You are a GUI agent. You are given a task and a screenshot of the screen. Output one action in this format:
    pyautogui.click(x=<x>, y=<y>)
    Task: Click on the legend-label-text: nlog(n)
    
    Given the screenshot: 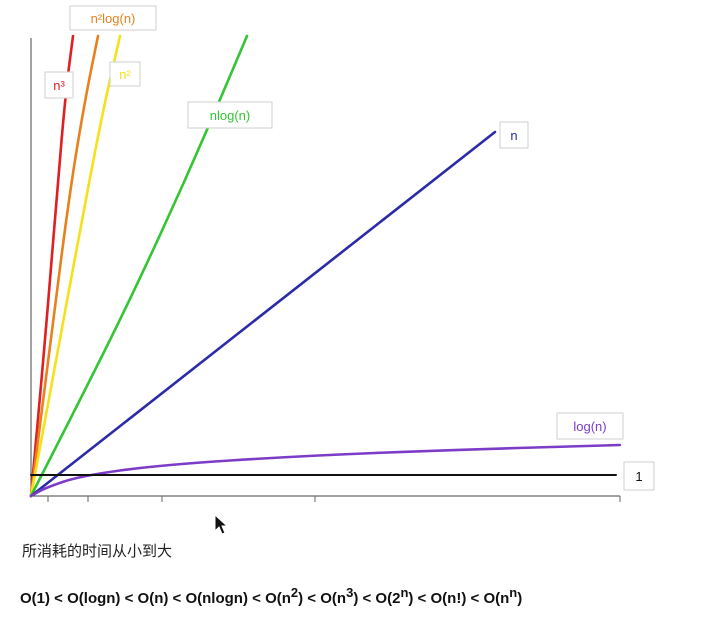 What is the action you would take?
    pyautogui.click(x=230, y=115)
    